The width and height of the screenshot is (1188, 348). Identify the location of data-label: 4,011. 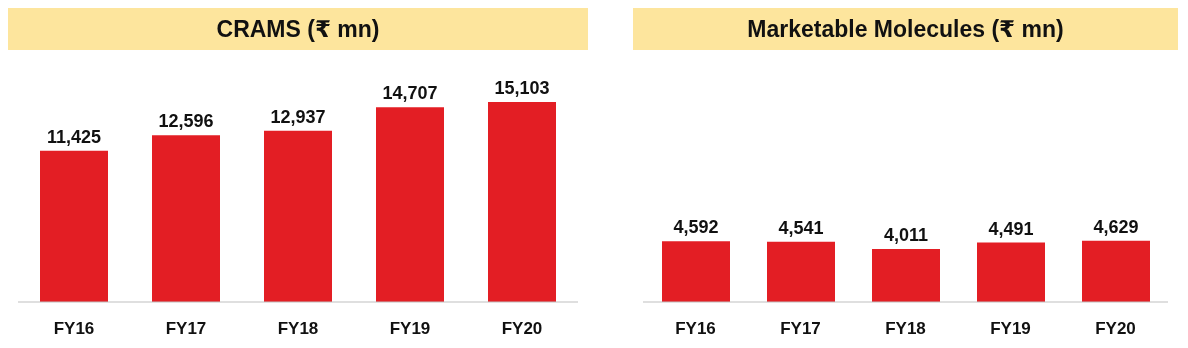
(906, 234).